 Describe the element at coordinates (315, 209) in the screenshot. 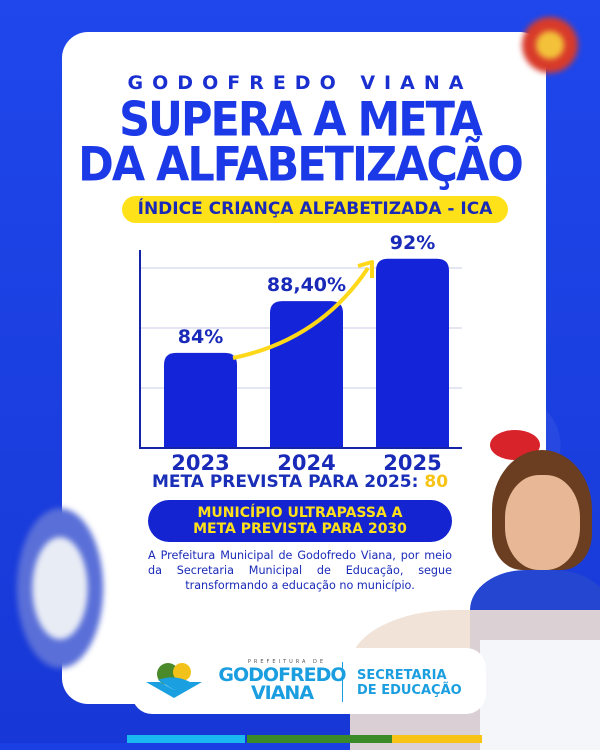

I see `index-label: ÍNDICE CRIANÇA ALFABETIZADA - ICA` at that location.